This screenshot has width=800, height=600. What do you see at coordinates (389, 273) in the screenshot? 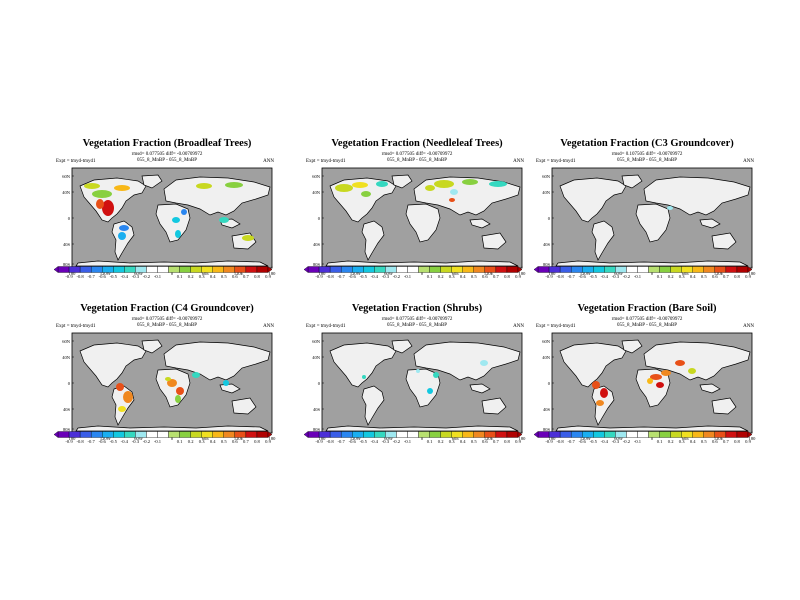
I see `lon-tick-label: 60W` at bounding box center [389, 273].